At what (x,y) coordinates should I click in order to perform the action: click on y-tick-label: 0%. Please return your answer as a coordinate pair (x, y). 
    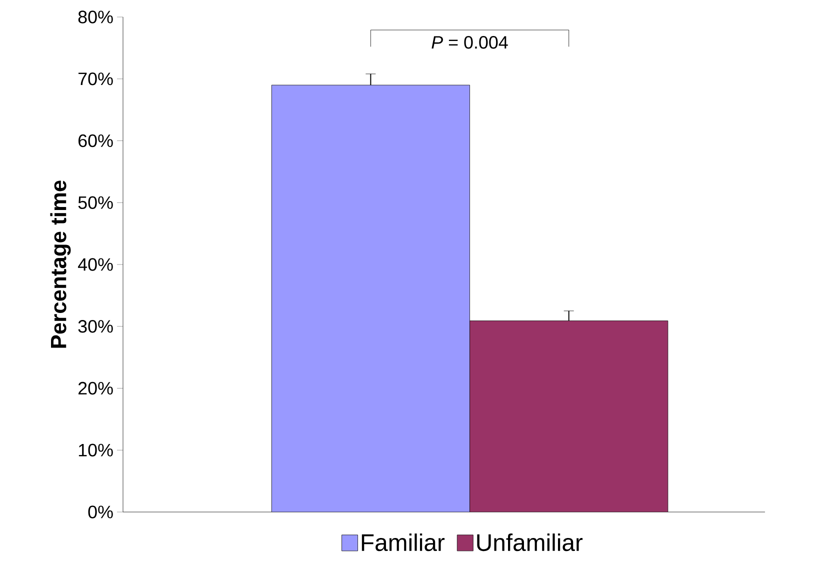
    Looking at the image, I should click on (100, 512).